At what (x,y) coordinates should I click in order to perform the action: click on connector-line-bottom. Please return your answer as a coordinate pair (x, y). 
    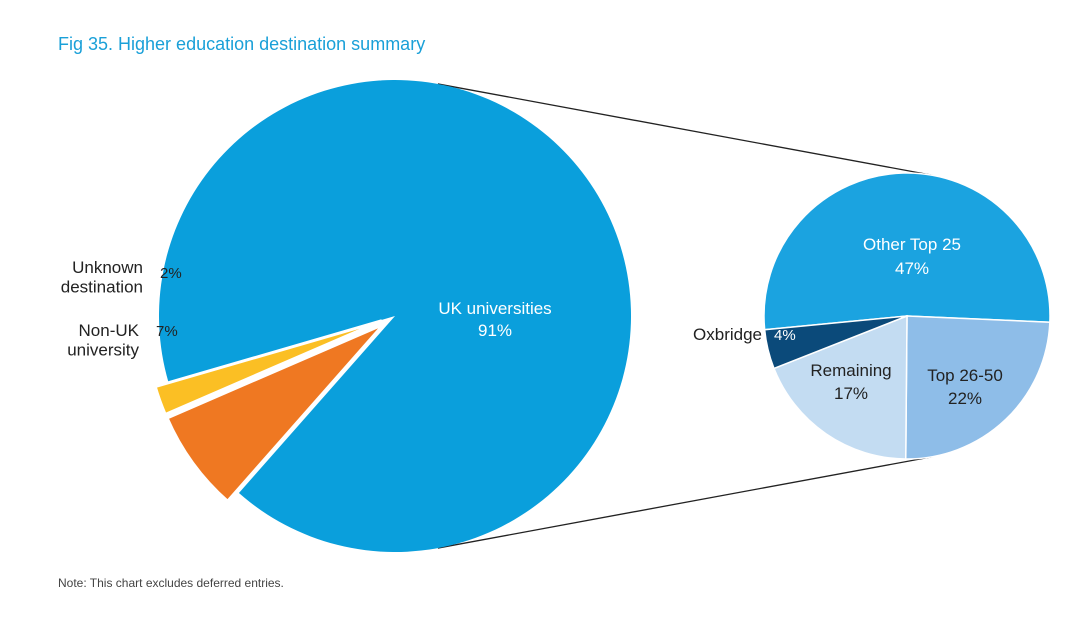
    Looking at the image, I should click on (685, 502).